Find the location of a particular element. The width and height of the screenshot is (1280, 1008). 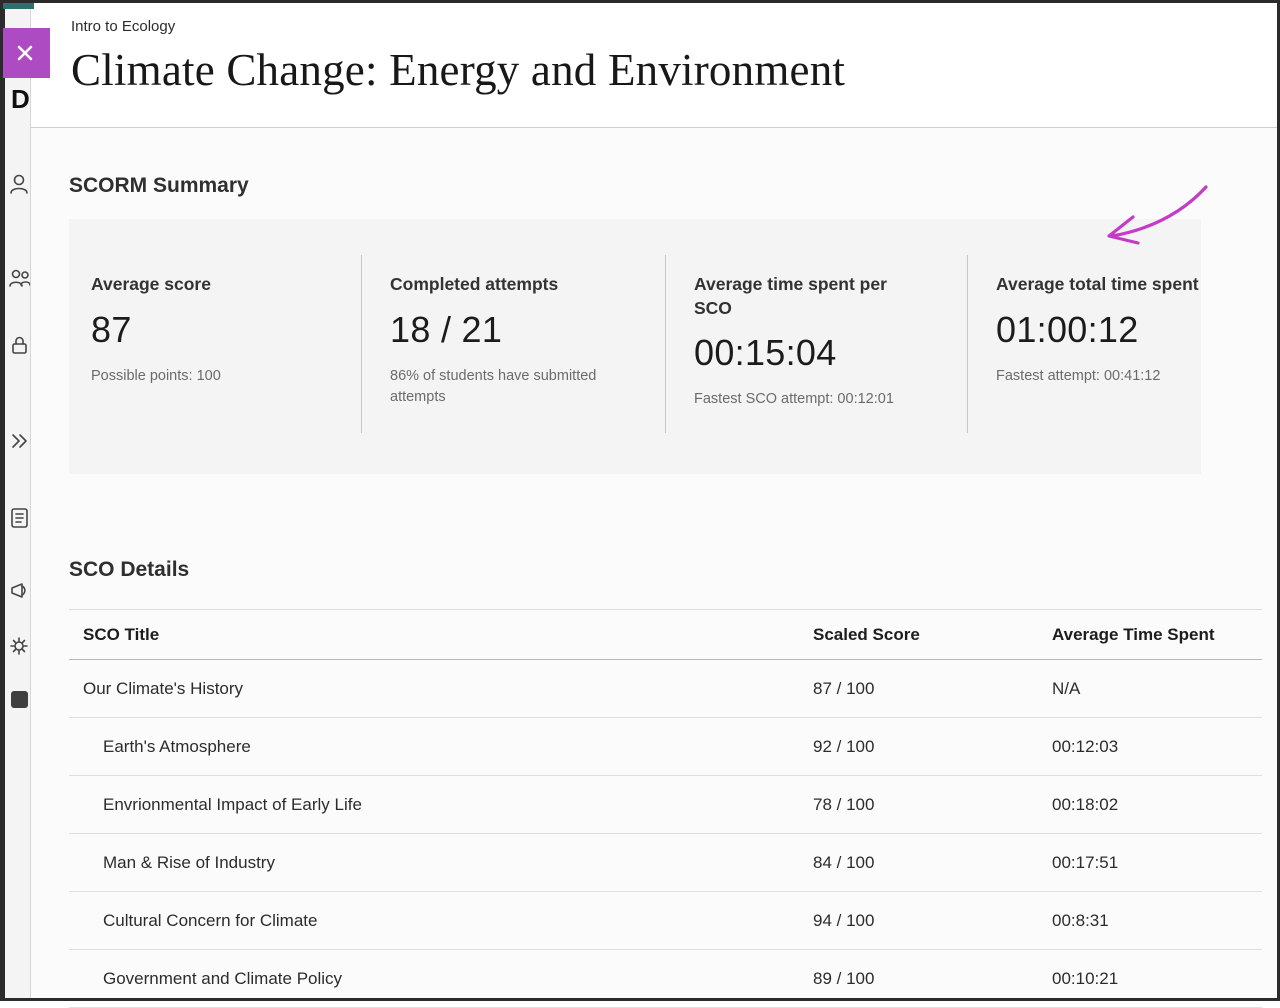

lock-icon is located at coordinates (19, 346).